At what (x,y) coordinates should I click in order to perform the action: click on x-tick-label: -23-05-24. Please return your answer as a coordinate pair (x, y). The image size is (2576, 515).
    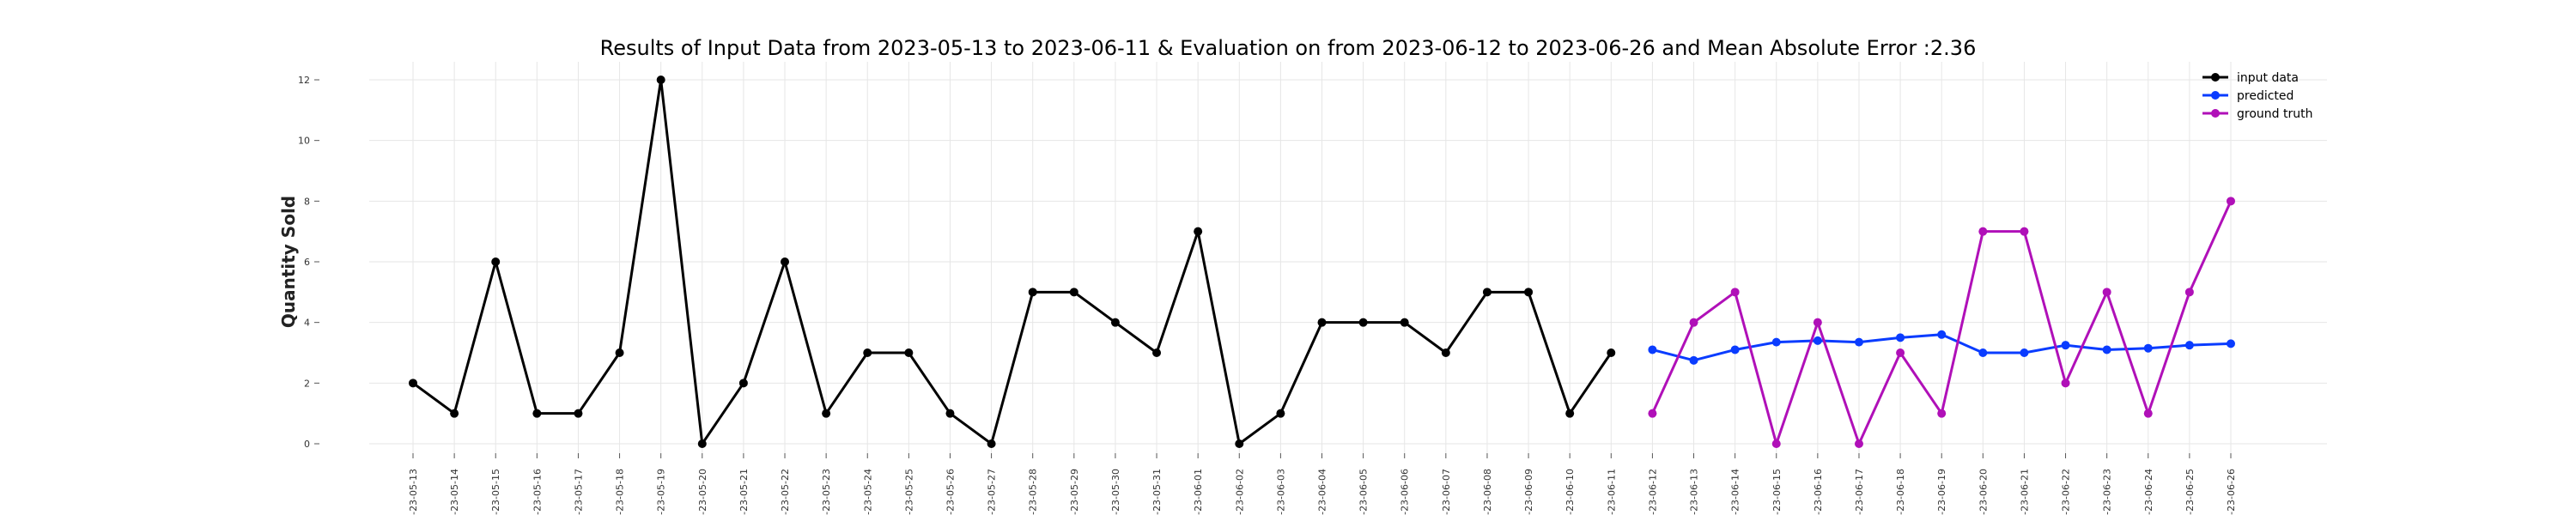
    Looking at the image, I should click on (867, 492).